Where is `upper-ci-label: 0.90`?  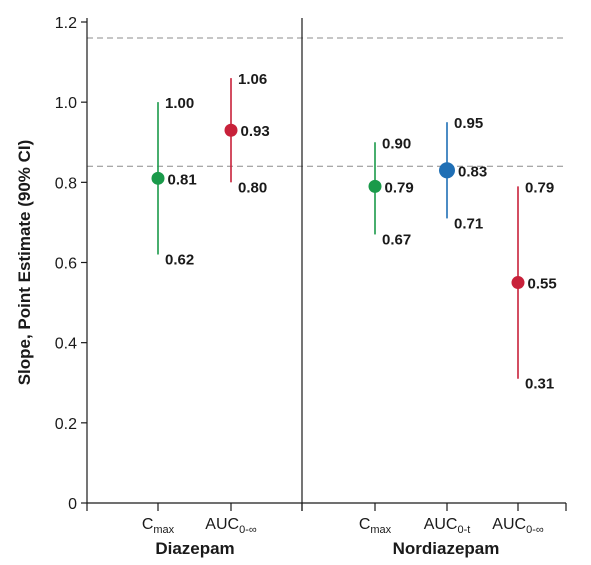 upper-ci-label: 0.90 is located at coordinates (396, 143).